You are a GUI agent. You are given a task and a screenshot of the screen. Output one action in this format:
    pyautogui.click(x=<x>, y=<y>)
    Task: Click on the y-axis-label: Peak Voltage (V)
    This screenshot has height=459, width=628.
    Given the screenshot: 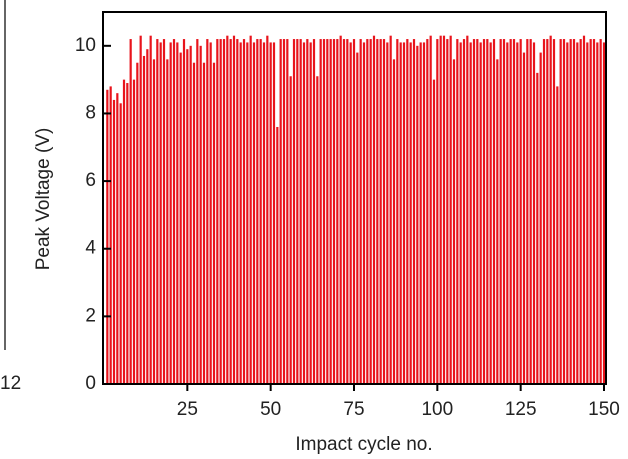 What is the action you would take?
    pyautogui.click(x=43, y=199)
    